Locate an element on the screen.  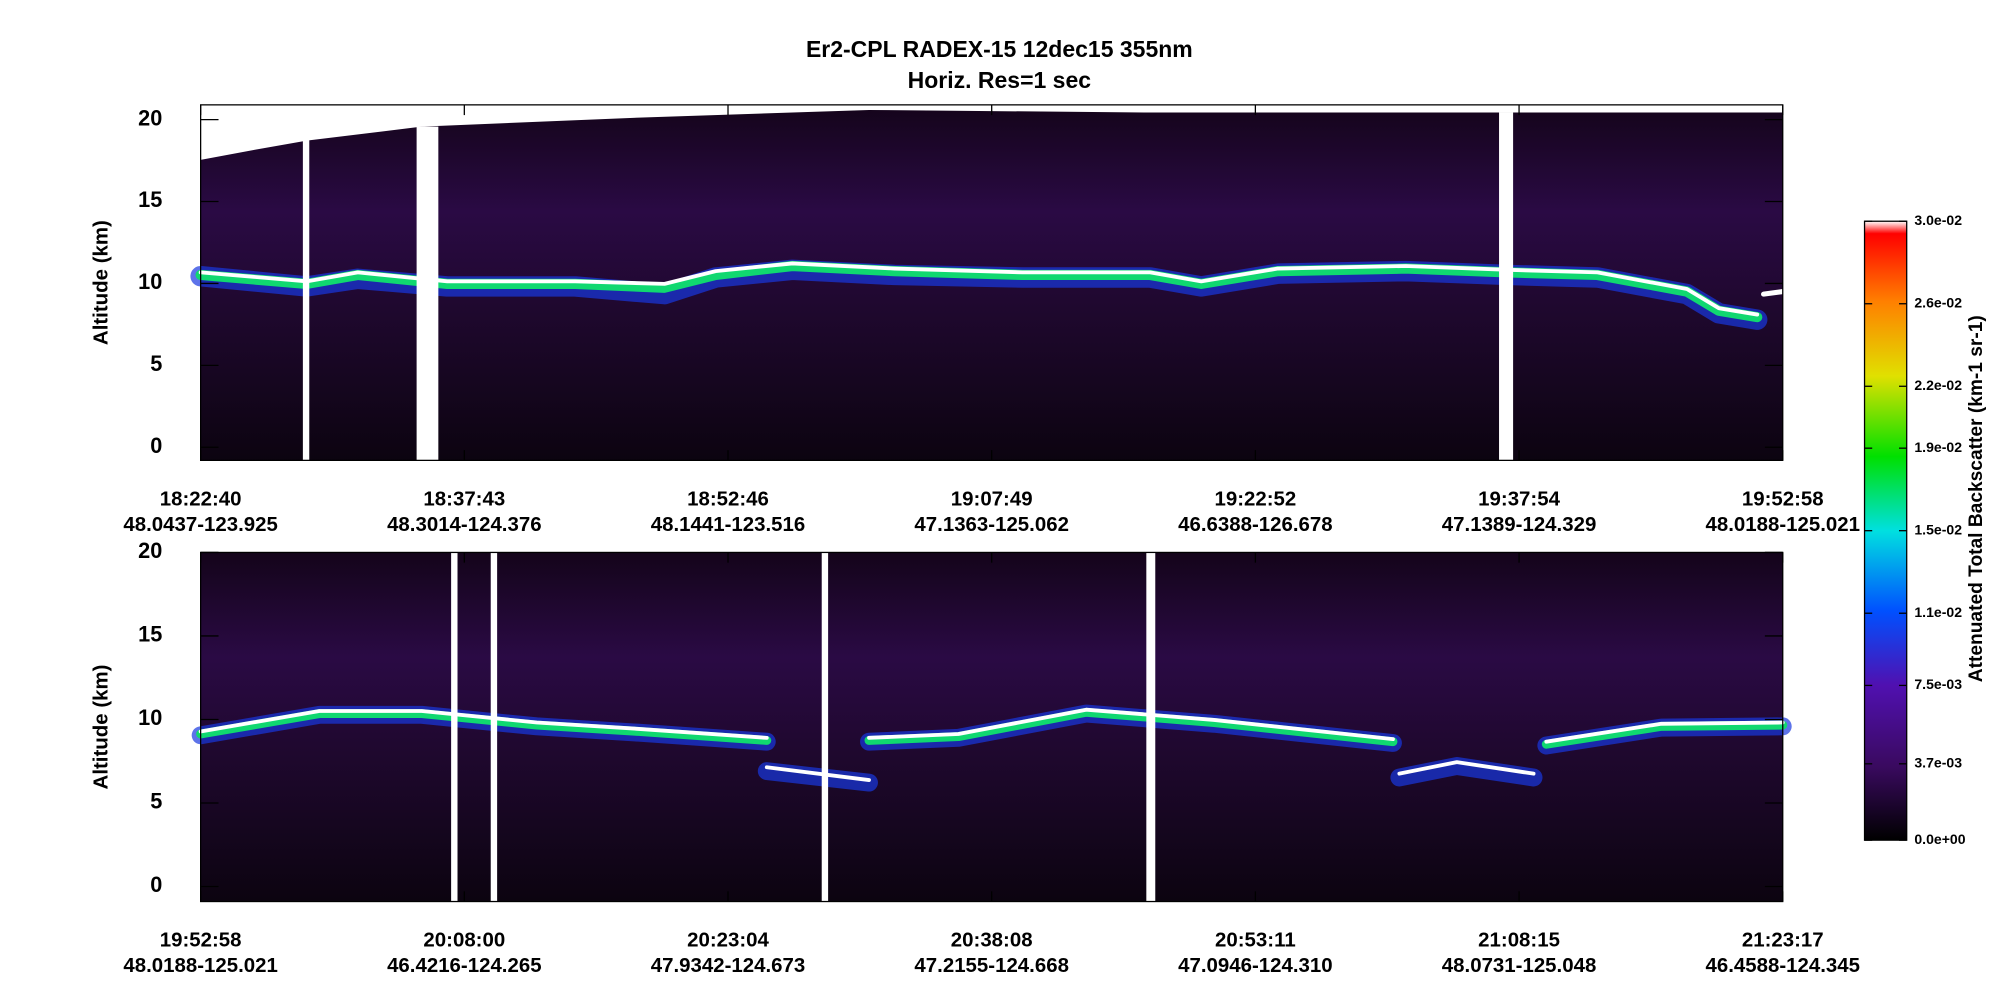
x-tick-time: 20:23:04 is located at coordinates (728, 940).